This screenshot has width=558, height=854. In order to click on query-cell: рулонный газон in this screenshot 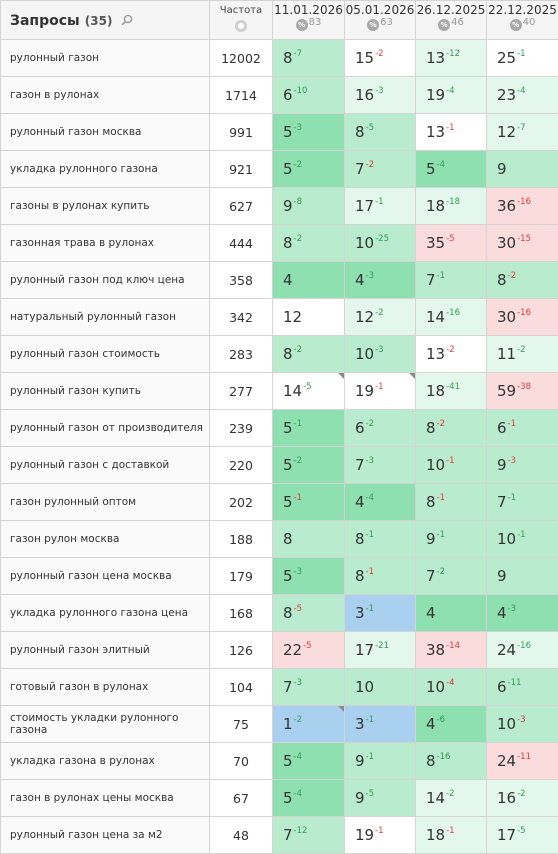, I will do `click(105, 58)`.